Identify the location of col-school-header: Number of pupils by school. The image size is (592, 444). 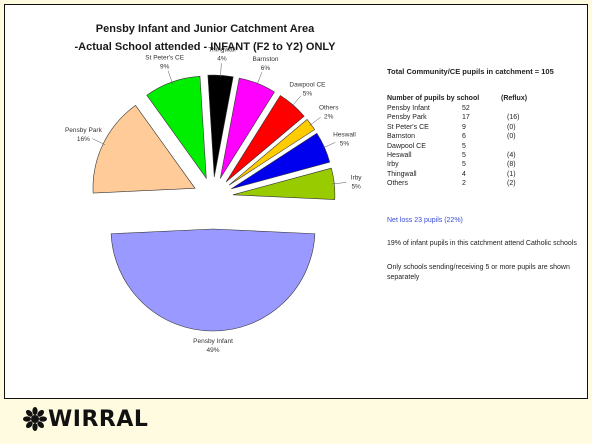
(433, 98).